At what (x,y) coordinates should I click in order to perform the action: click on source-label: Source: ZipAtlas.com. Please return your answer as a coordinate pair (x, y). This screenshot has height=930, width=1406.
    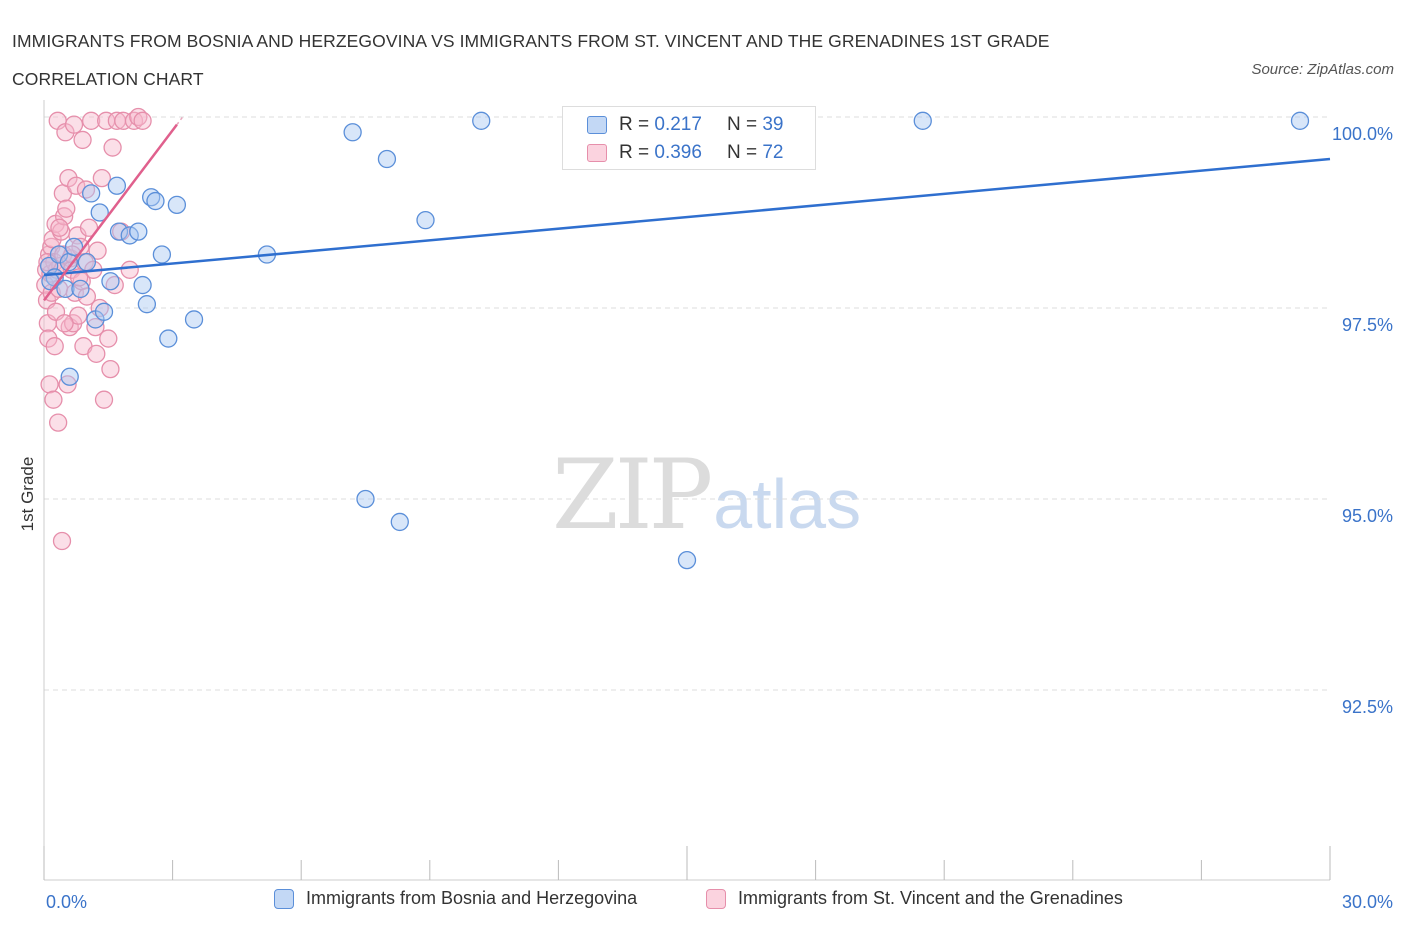
    Looking at the image, I should click on (1322, 69).